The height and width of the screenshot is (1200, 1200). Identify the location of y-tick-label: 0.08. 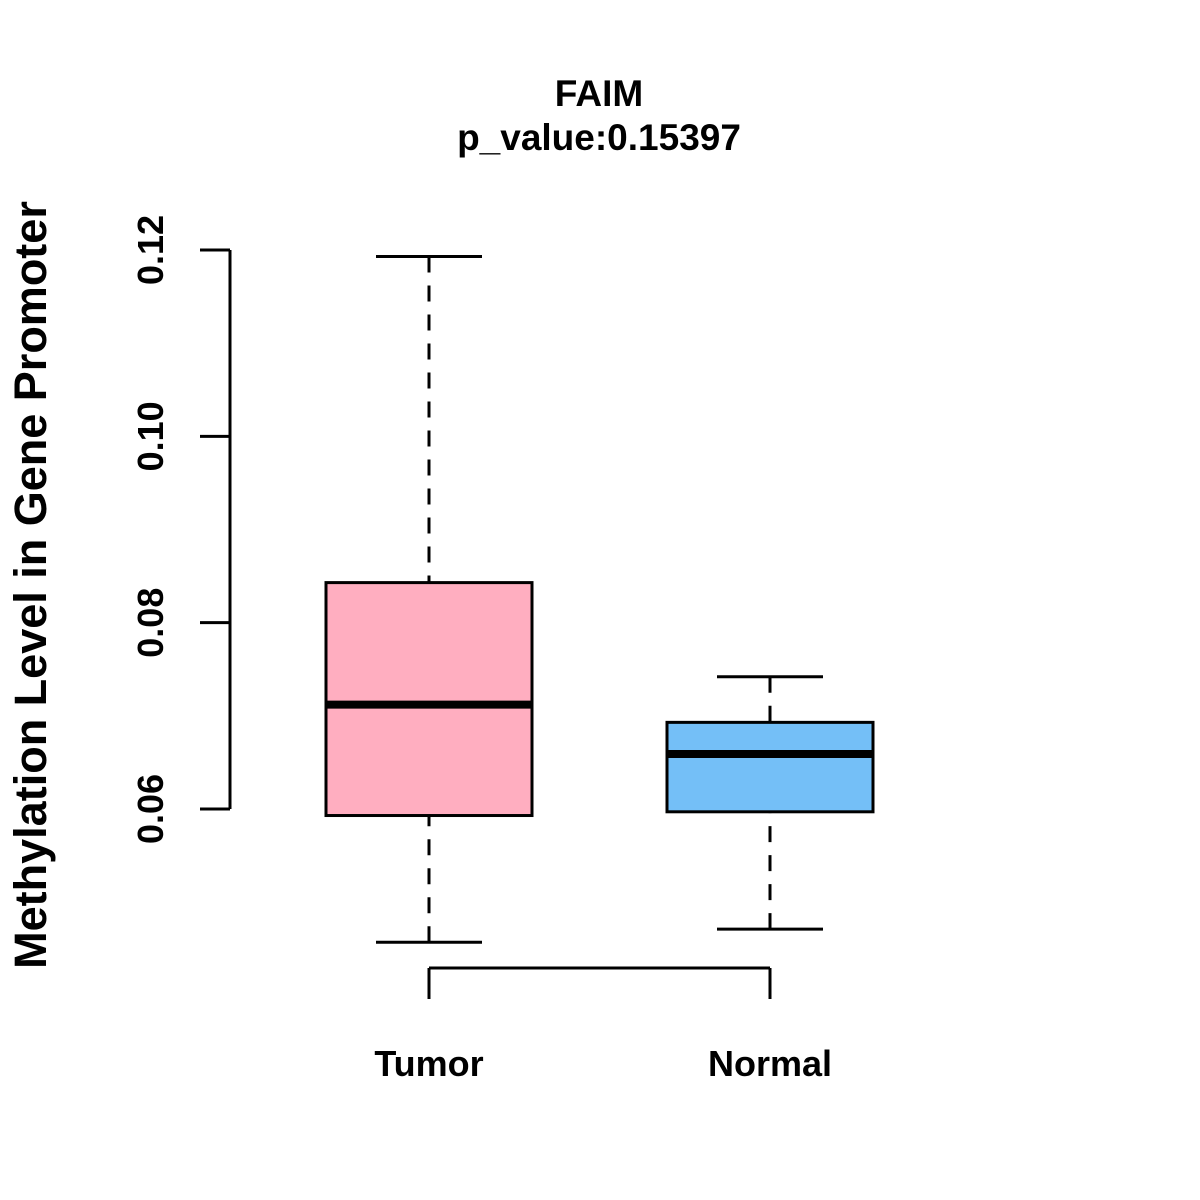
(150, 623).